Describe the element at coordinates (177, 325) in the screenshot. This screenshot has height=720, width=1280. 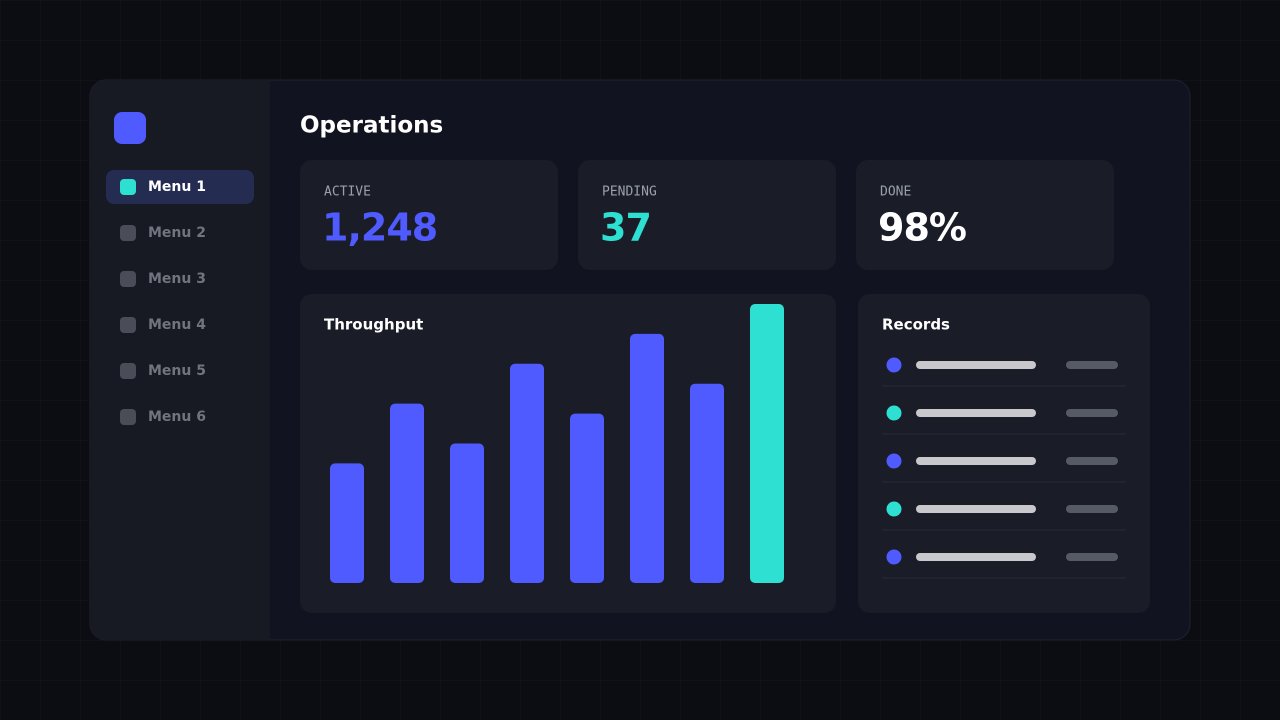
I see `menu-label: Menu 4` at that location.